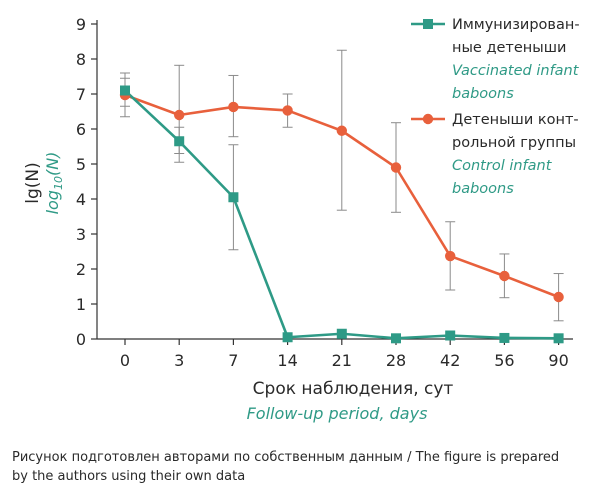  Describe the element at coordinates (81, 59) in the screenshot. I see `y-tick-label: 8` at that location.